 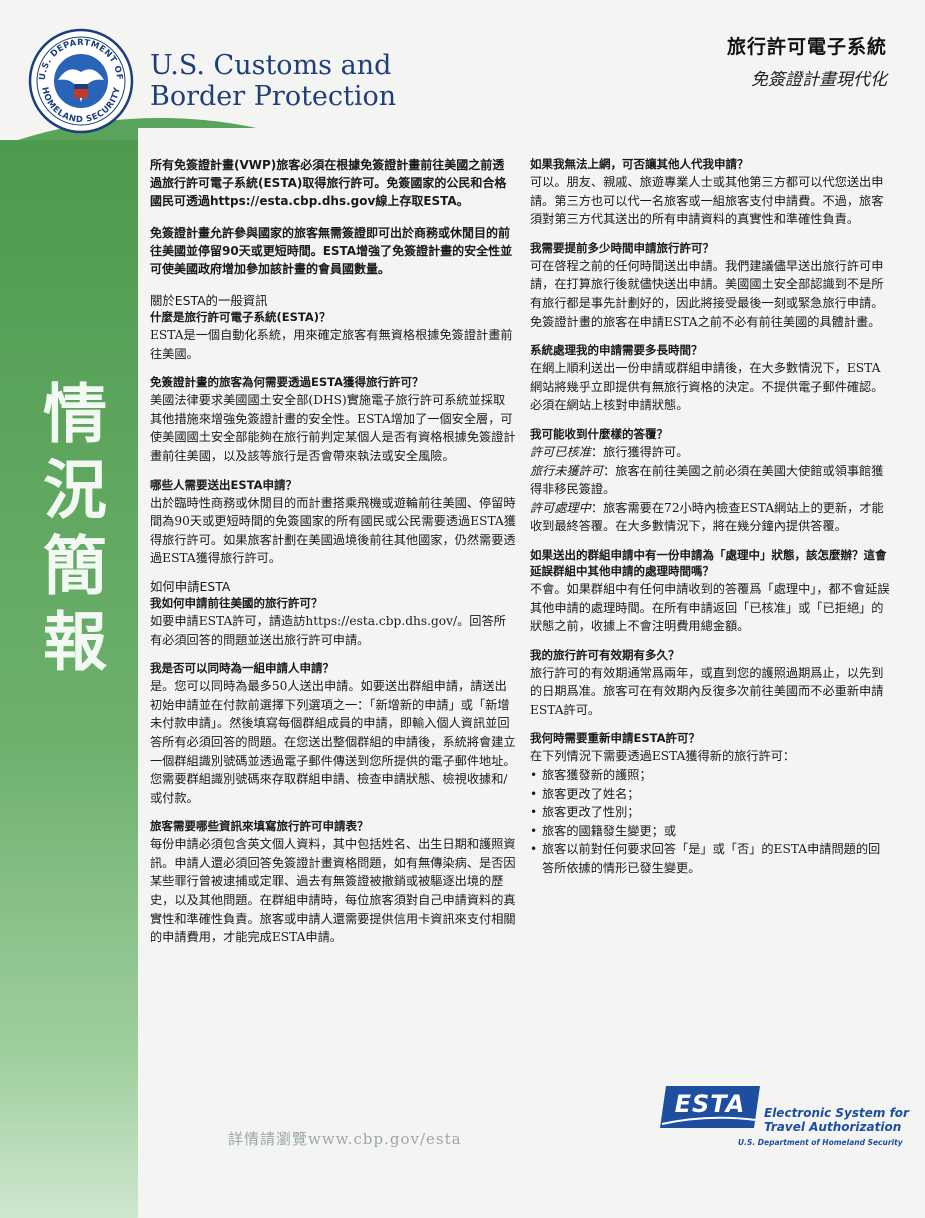 I want to click on question: 我的旅行許可有效期有多久？, so click(x=605, y=654).